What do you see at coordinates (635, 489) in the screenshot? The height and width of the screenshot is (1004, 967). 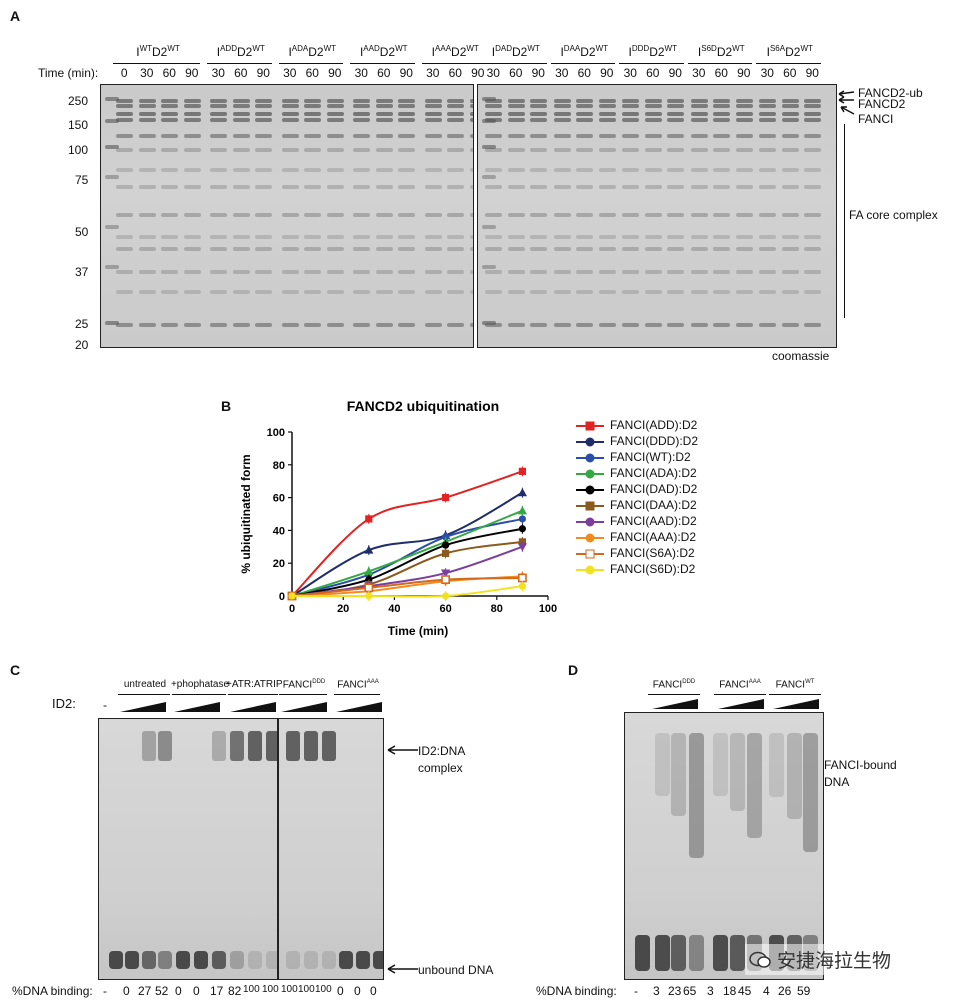 I see `legend-item: FANCI(DAD):D2` at bounding box center [635, 489].